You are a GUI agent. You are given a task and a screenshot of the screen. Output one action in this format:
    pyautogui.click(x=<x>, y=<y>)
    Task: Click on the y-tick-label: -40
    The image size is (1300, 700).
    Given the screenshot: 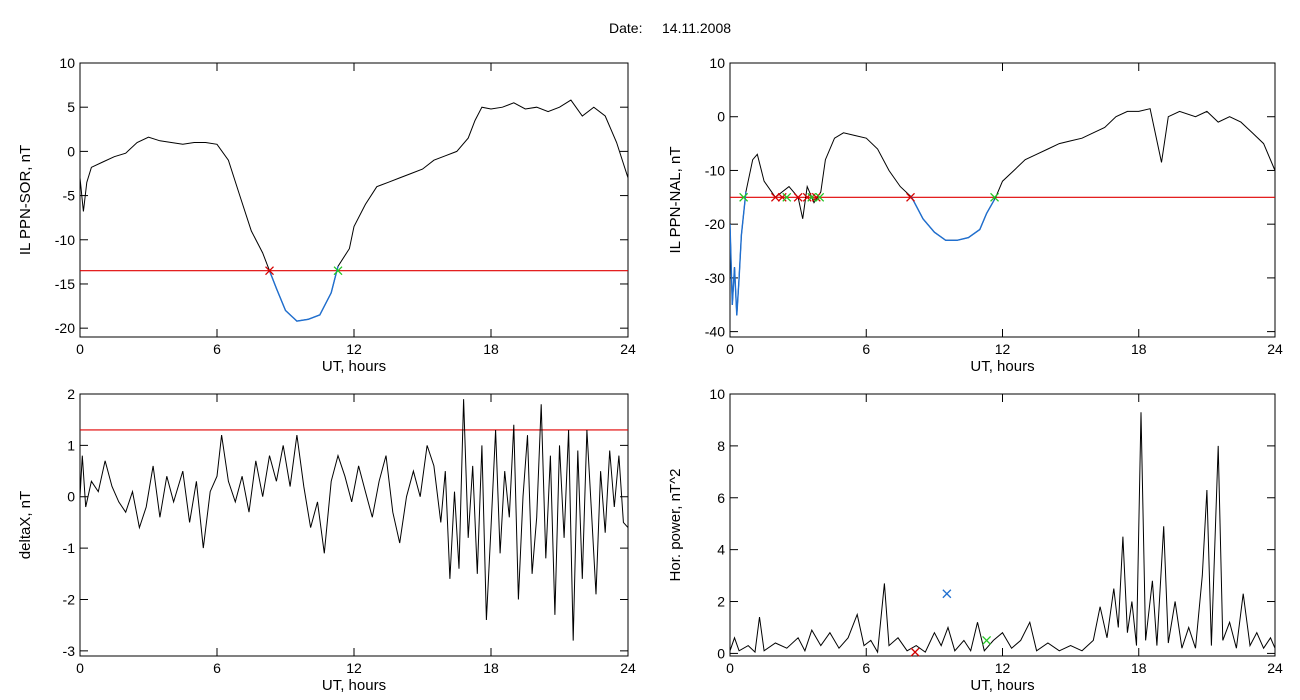 What is the action you would take?
    pyautogui.click(x=715, y=332)
    